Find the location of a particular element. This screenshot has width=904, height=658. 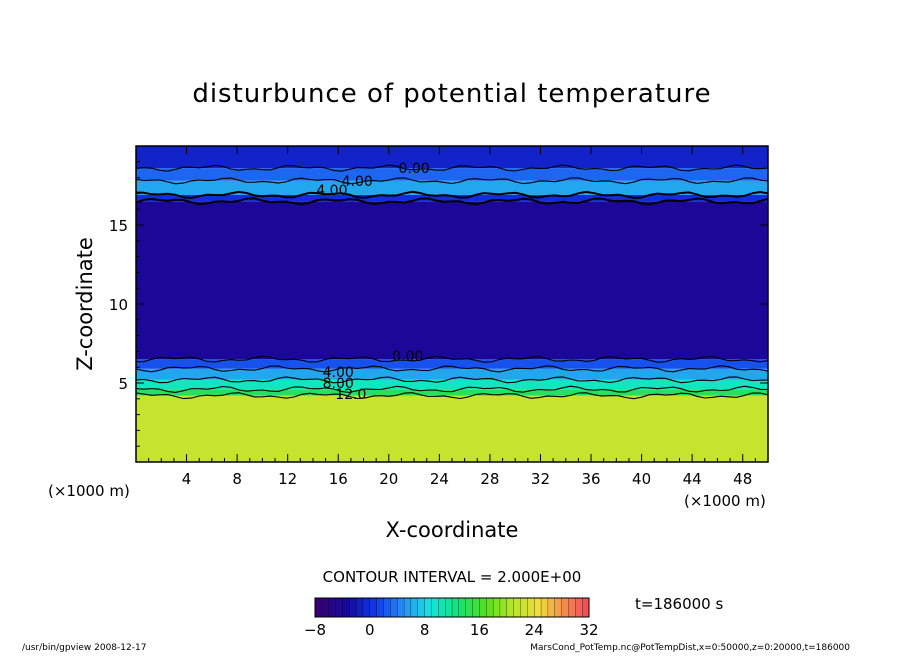

contour-label: 8.00 is located at coordinates (338, 384).